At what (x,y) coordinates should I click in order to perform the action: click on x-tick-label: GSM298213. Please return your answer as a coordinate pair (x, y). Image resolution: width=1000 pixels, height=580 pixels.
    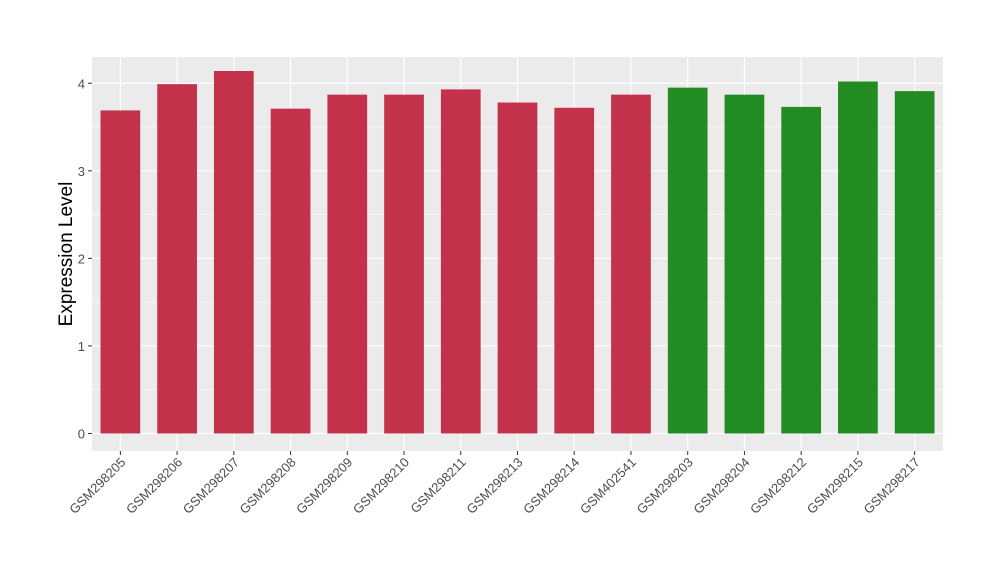
    Looking at the image, I should click on (494, 486).